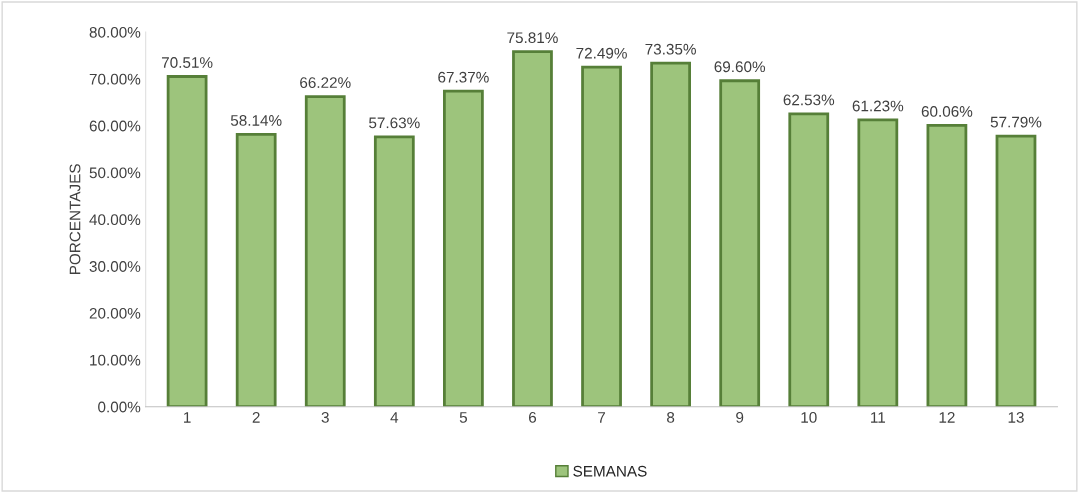 This screenshot has height=493, width=1079. I want to click on text: 67.37%, so click(463, 77).